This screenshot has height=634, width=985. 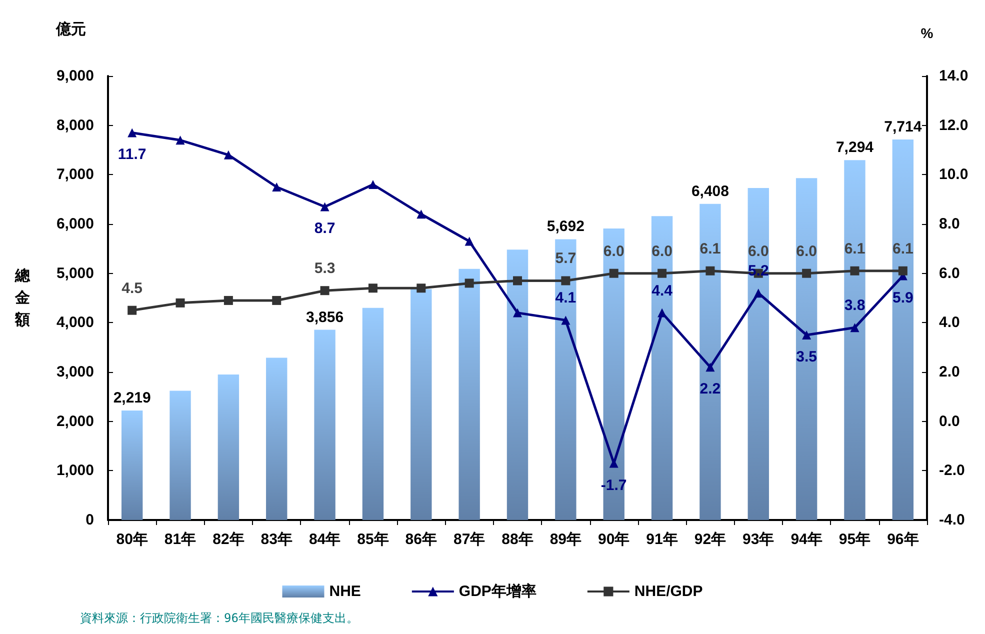 What do you see at coordinates (324, 539) in the screenshot?
I see `x-tick-label: 84年` at bounding box center [324, 539].